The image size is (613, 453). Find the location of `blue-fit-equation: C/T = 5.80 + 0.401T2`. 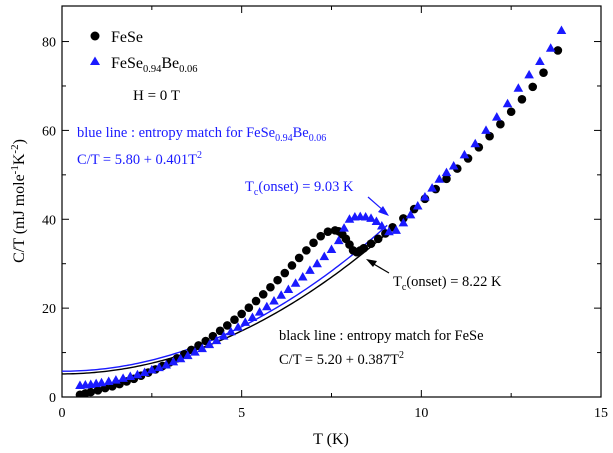

blue-fit-equation: C/T = 5.80 + 0.401T2 is located at coordinates (139, 159).